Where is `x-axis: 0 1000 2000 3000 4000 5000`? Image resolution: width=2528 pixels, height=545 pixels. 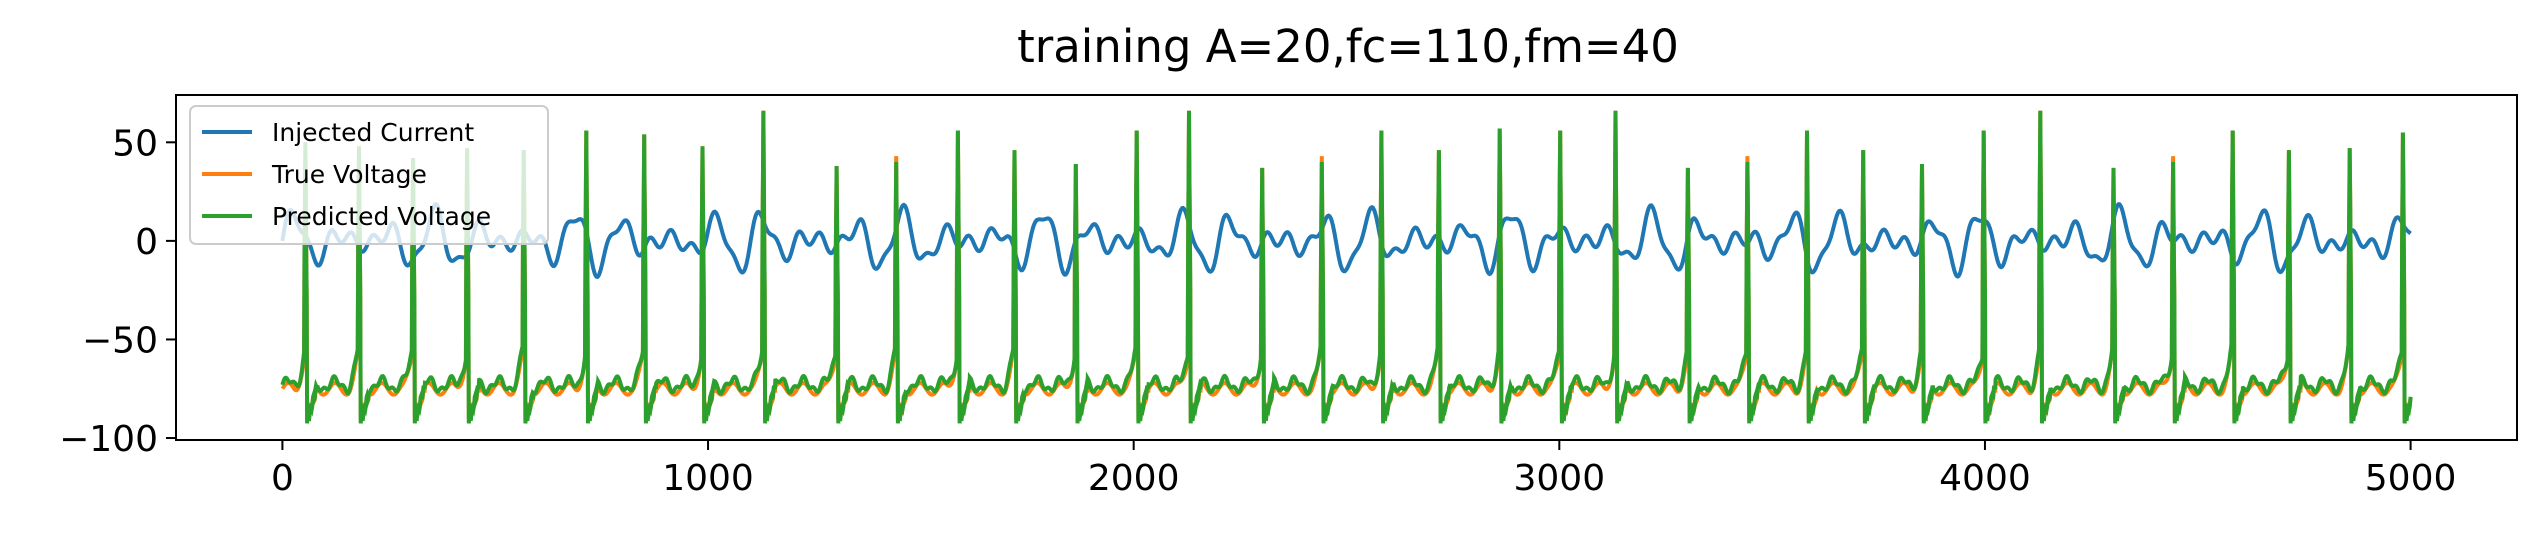
x-axis: 0 1000 2000 3000 4000 5000 is located at coordinates (1363, 469).